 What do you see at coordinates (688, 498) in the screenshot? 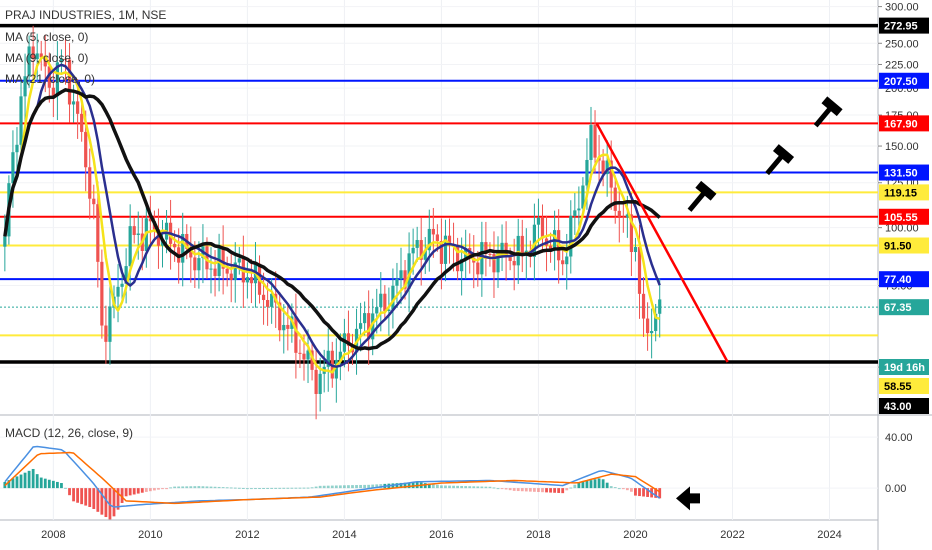
I see `arrow-left-icon` at bounding box center [688, 498].